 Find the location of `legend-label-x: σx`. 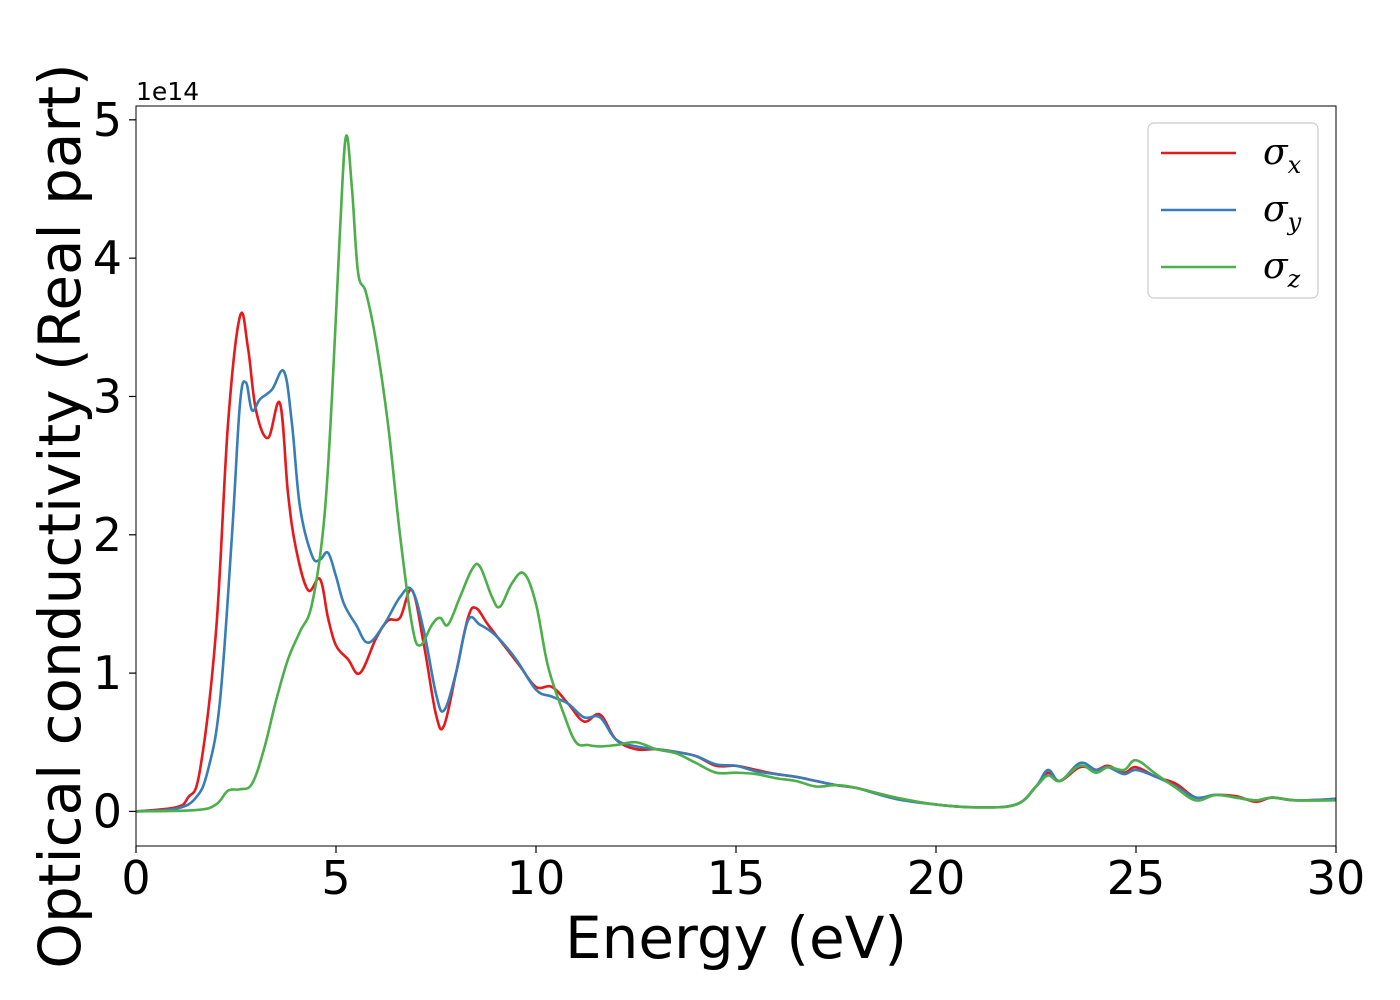

legend-label-x: σx is located at coordinates (1282, 155).